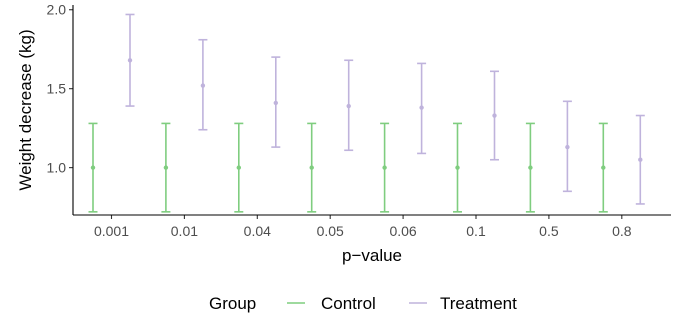 The width and height of the screenshot is (681, 320). What do you see at coordinates (232, 303) in the screenshot?
I see `legend-title: Group` at bounding box center [232, 303].